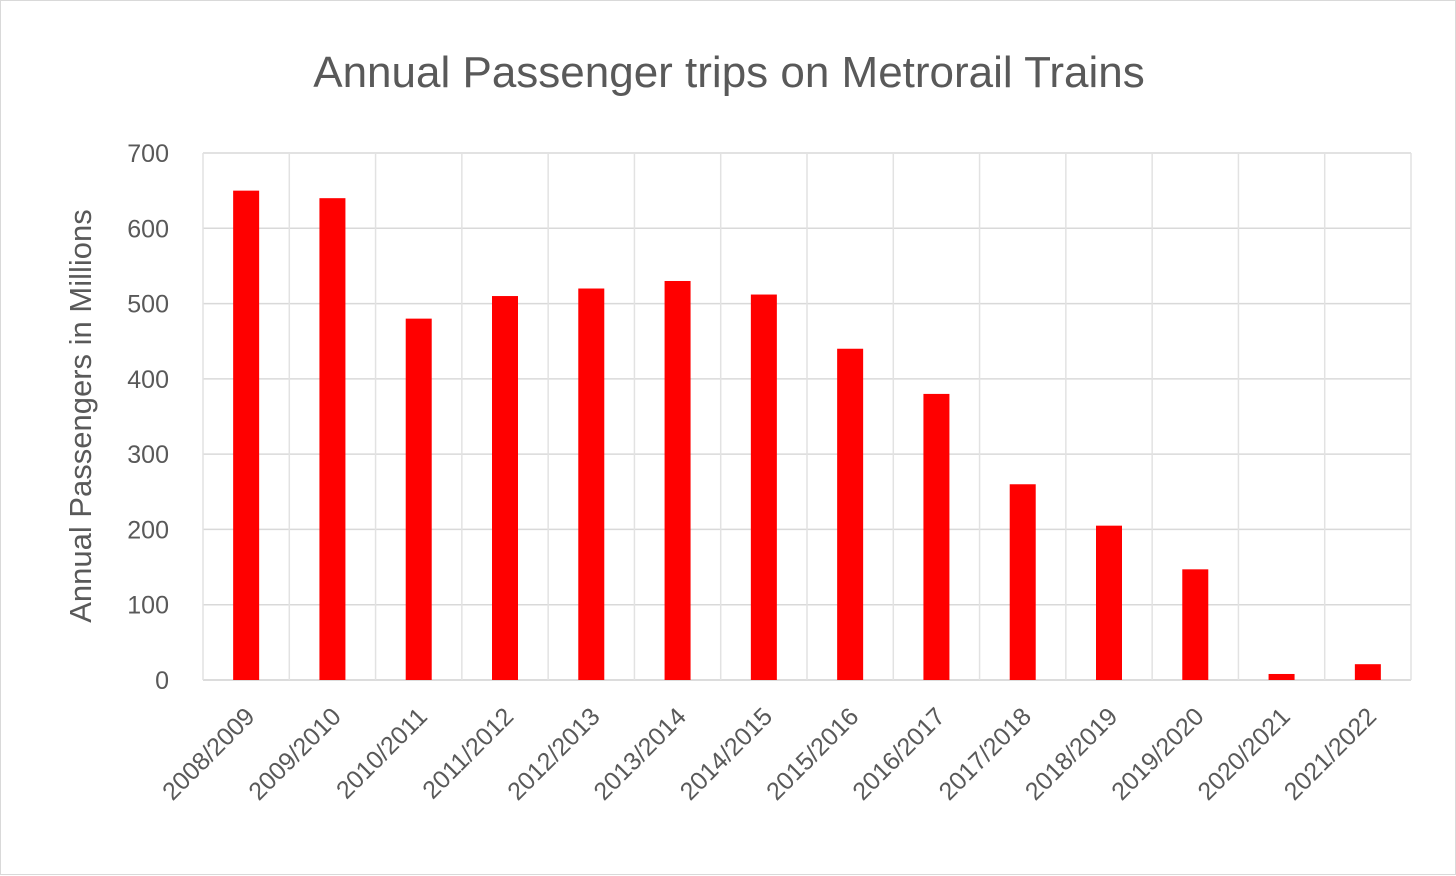  What do you see at coordinates (1071, 753) in the screenshot?
I see `x-tick-label: 2018/2019` at bounding box center [1071, 753].